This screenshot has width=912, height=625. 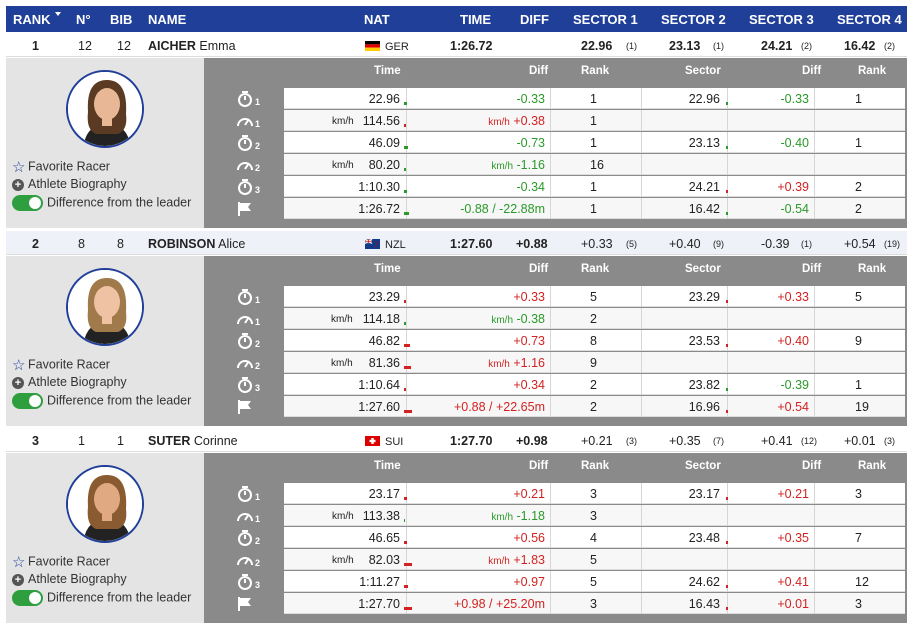 I want to click on split-diff-value: -0.88 / -22.88m, so click(x=502, y=209).